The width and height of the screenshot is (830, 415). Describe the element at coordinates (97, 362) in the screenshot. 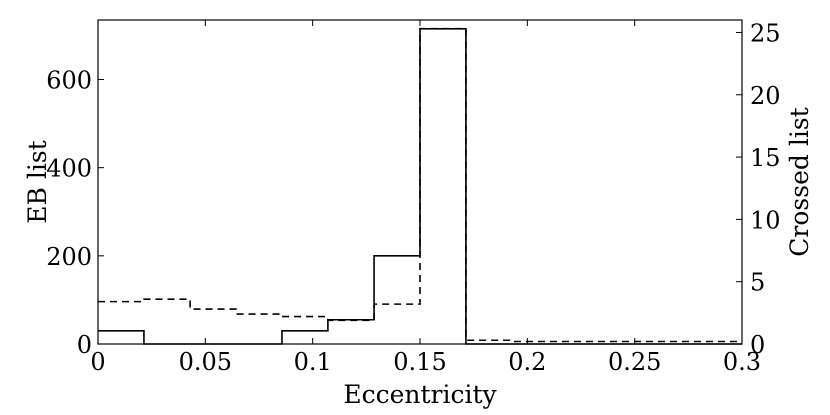

I see `x-tick-label: 0` at that location.